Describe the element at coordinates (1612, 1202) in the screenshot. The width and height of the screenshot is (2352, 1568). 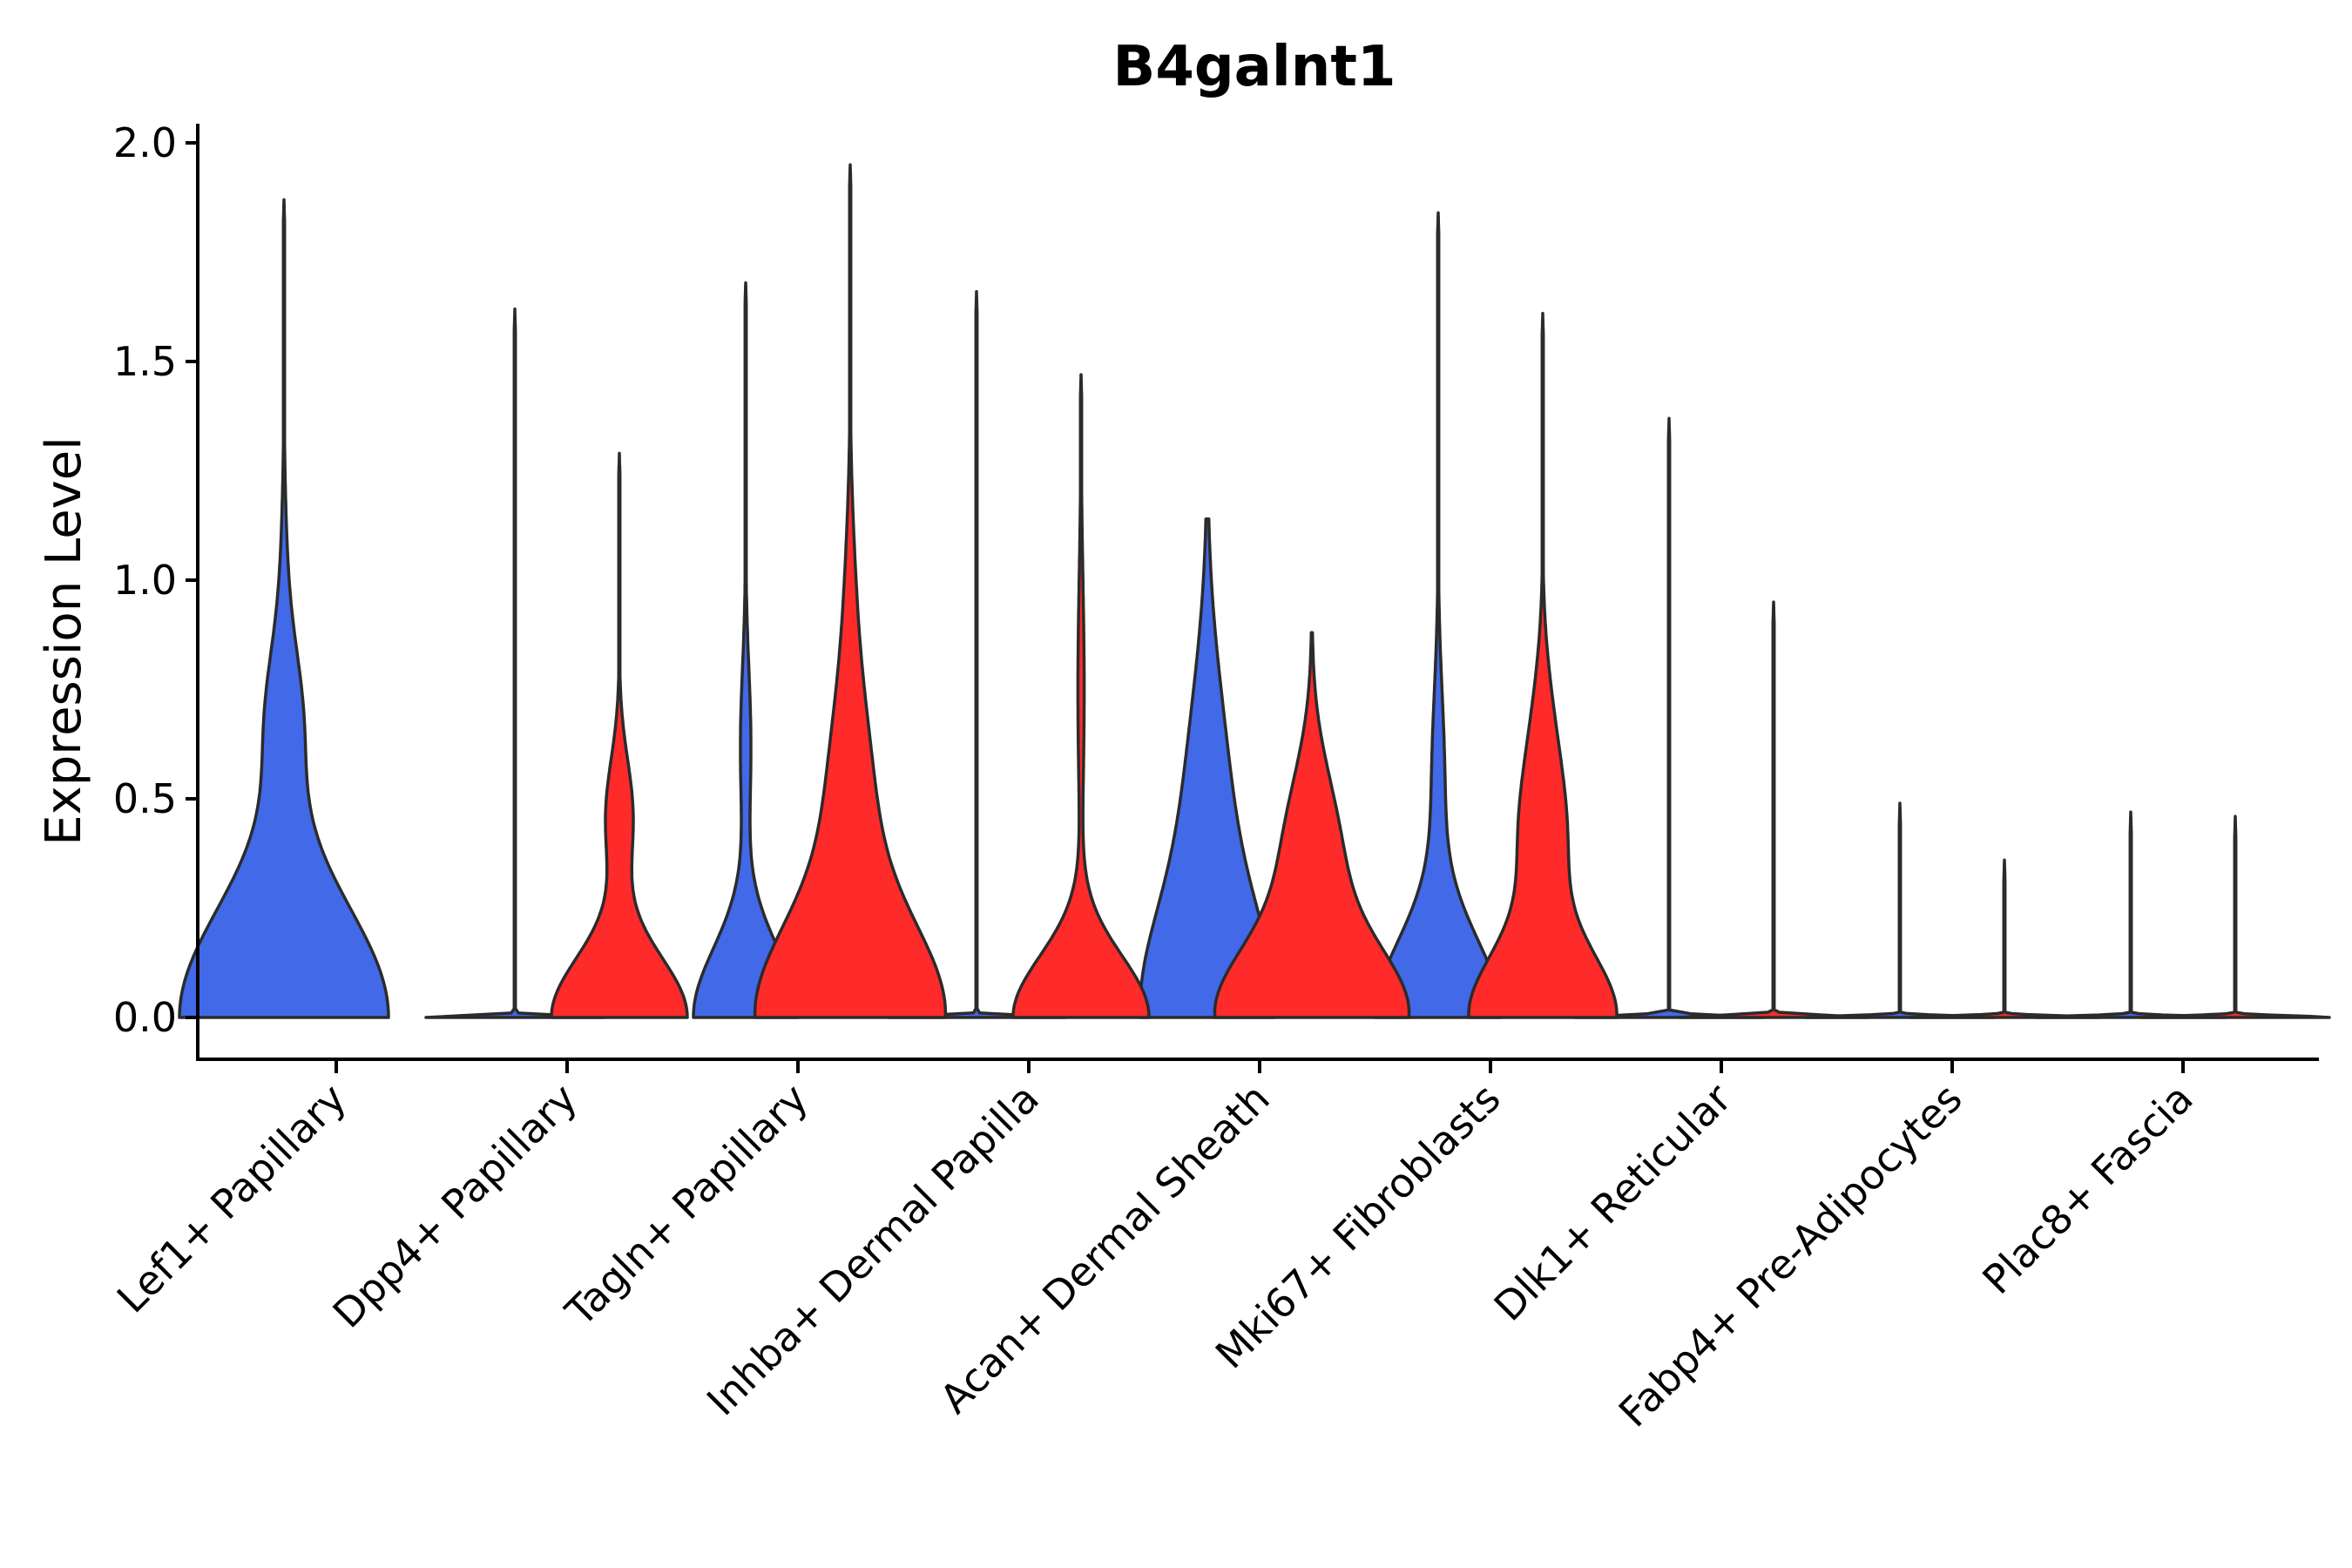
I see `x-tick-label: Dlk1+ Reticular` at that location.